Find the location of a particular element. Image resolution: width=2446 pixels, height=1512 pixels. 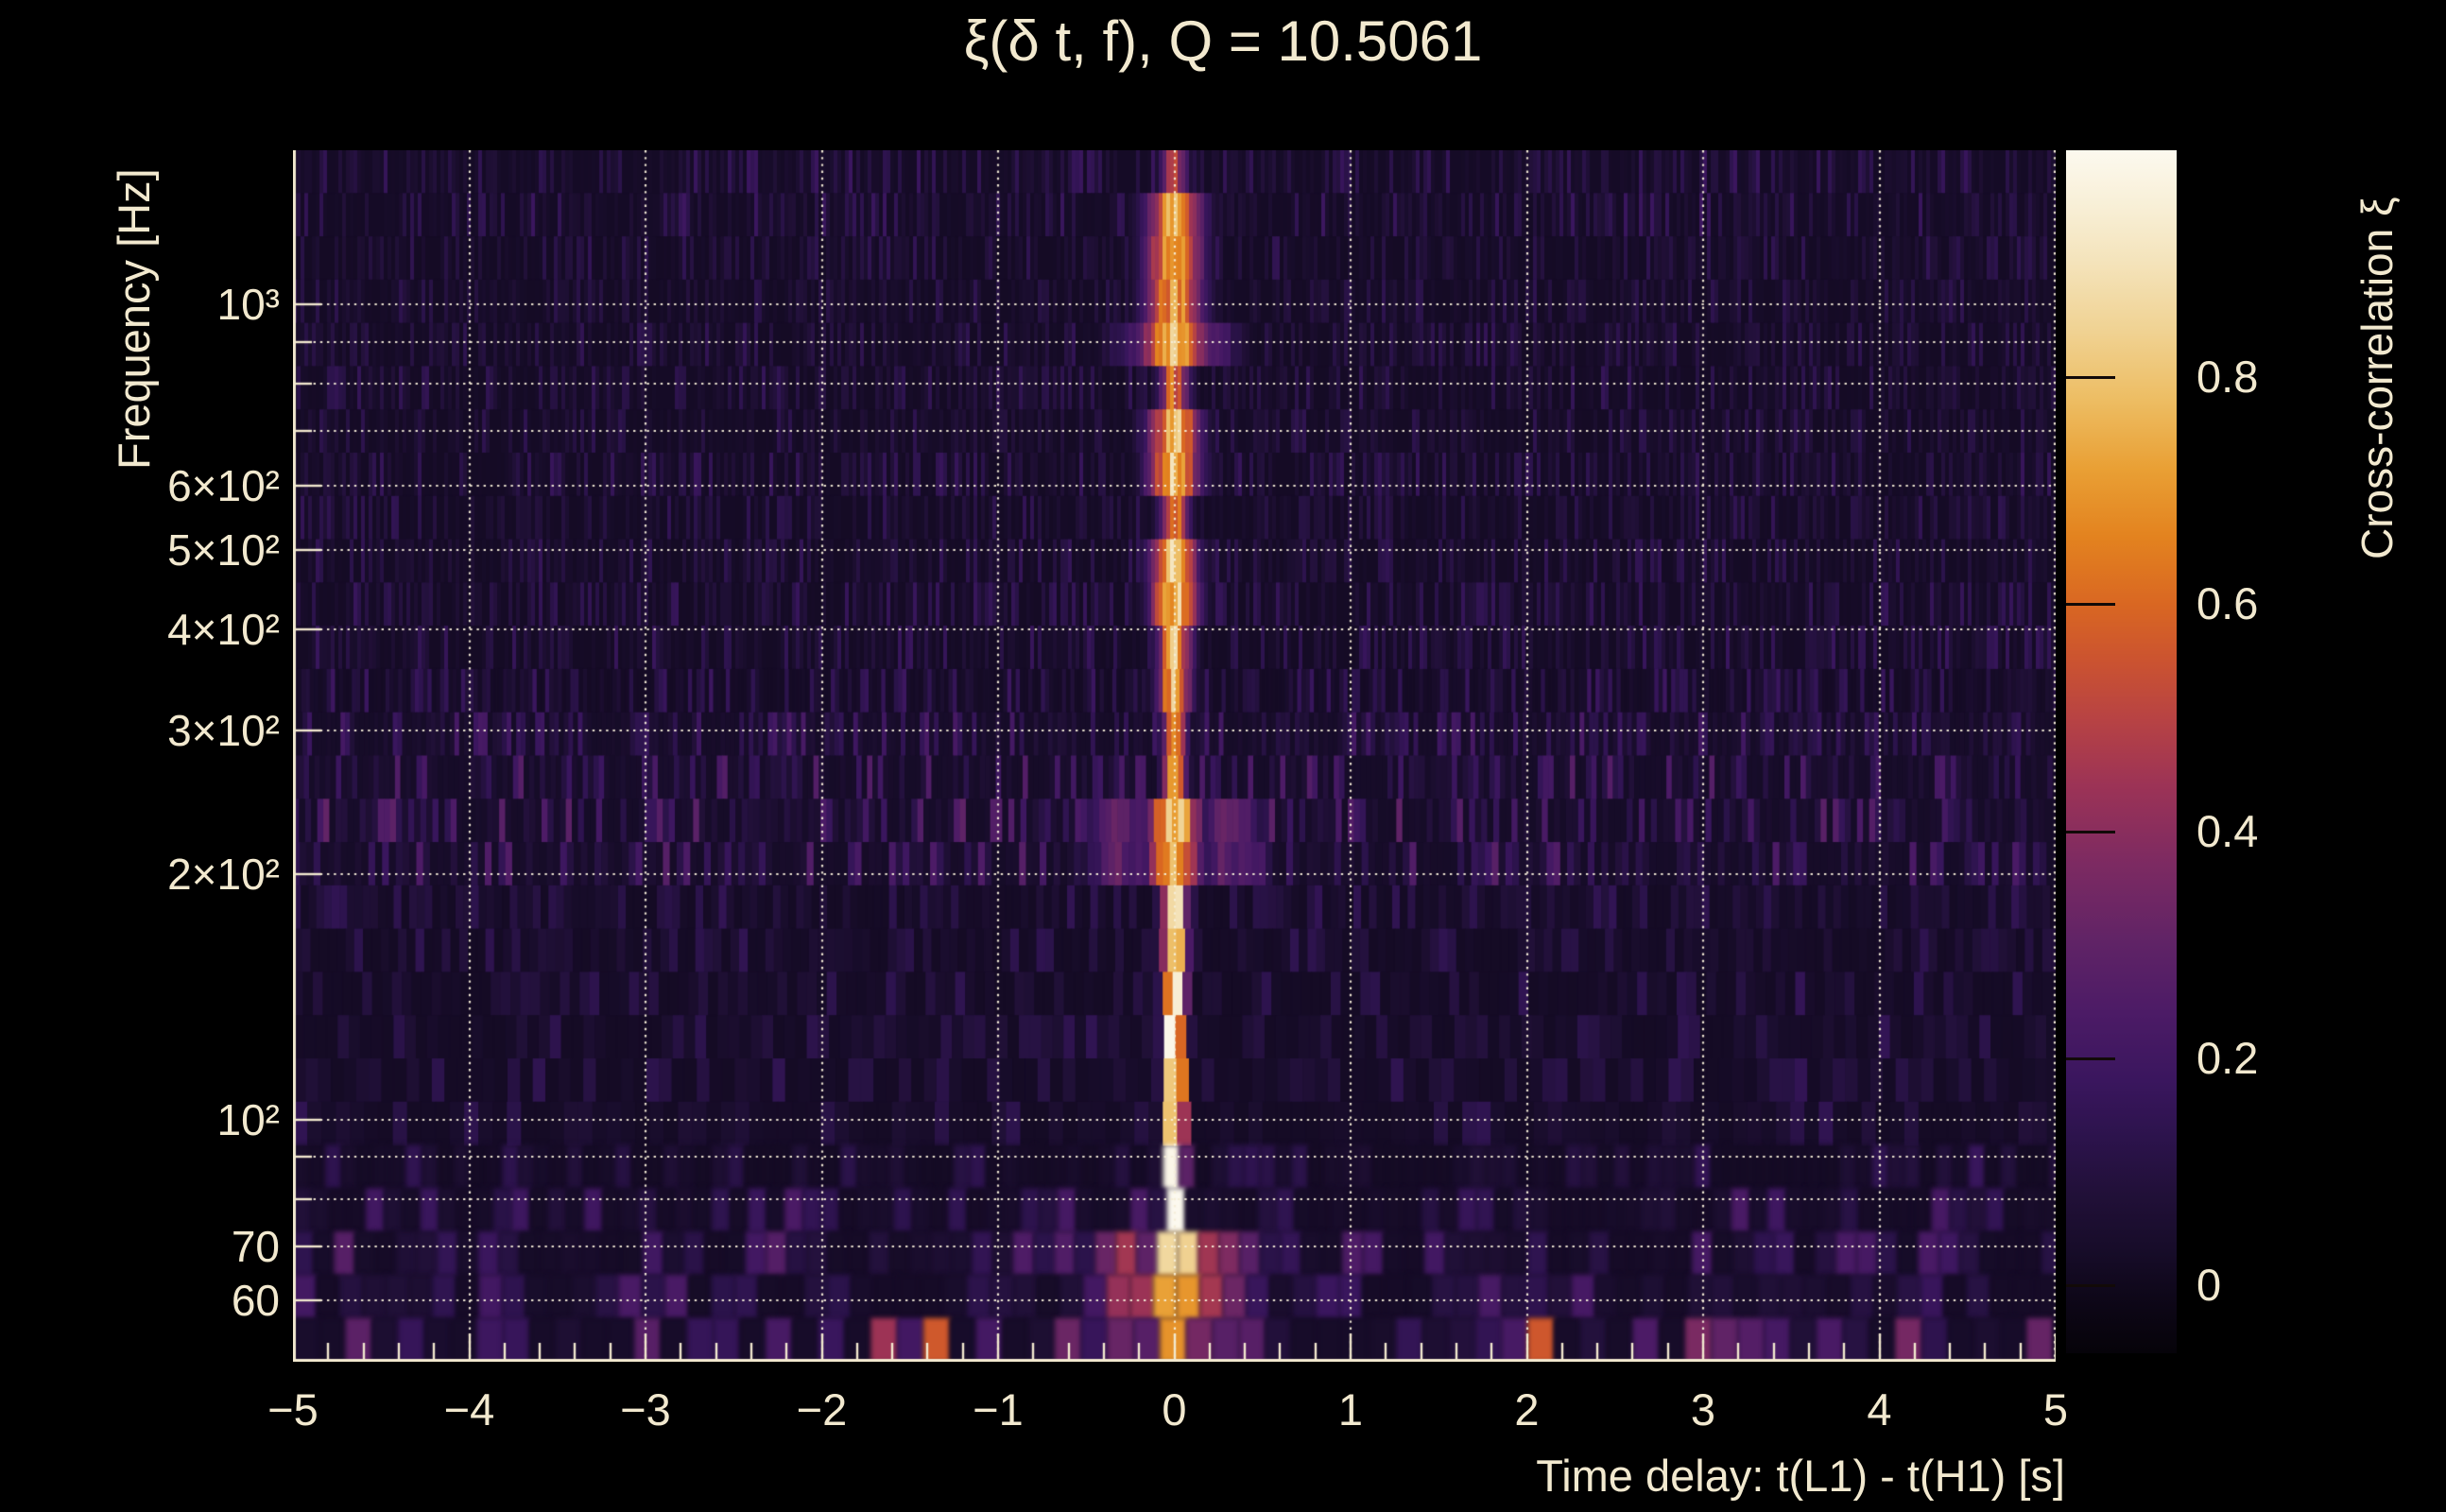

y-tick-label: 3×10² is located at coordinates (159, 730).